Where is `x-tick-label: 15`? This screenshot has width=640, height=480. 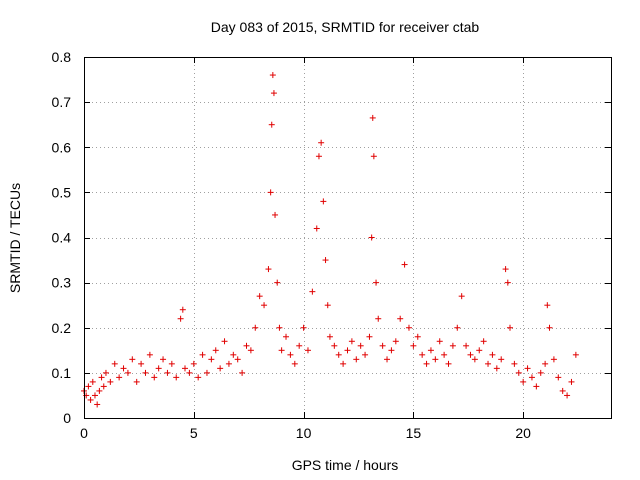
x-tick-label: 15 is located at coordinates (414, 433).